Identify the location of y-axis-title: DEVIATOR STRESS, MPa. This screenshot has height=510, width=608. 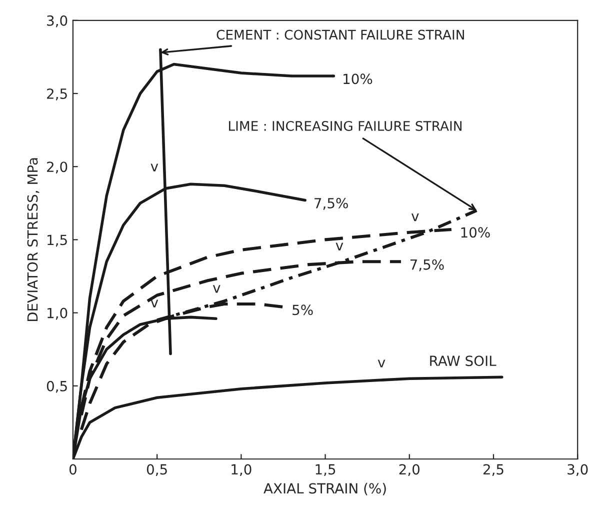
(33, 240).